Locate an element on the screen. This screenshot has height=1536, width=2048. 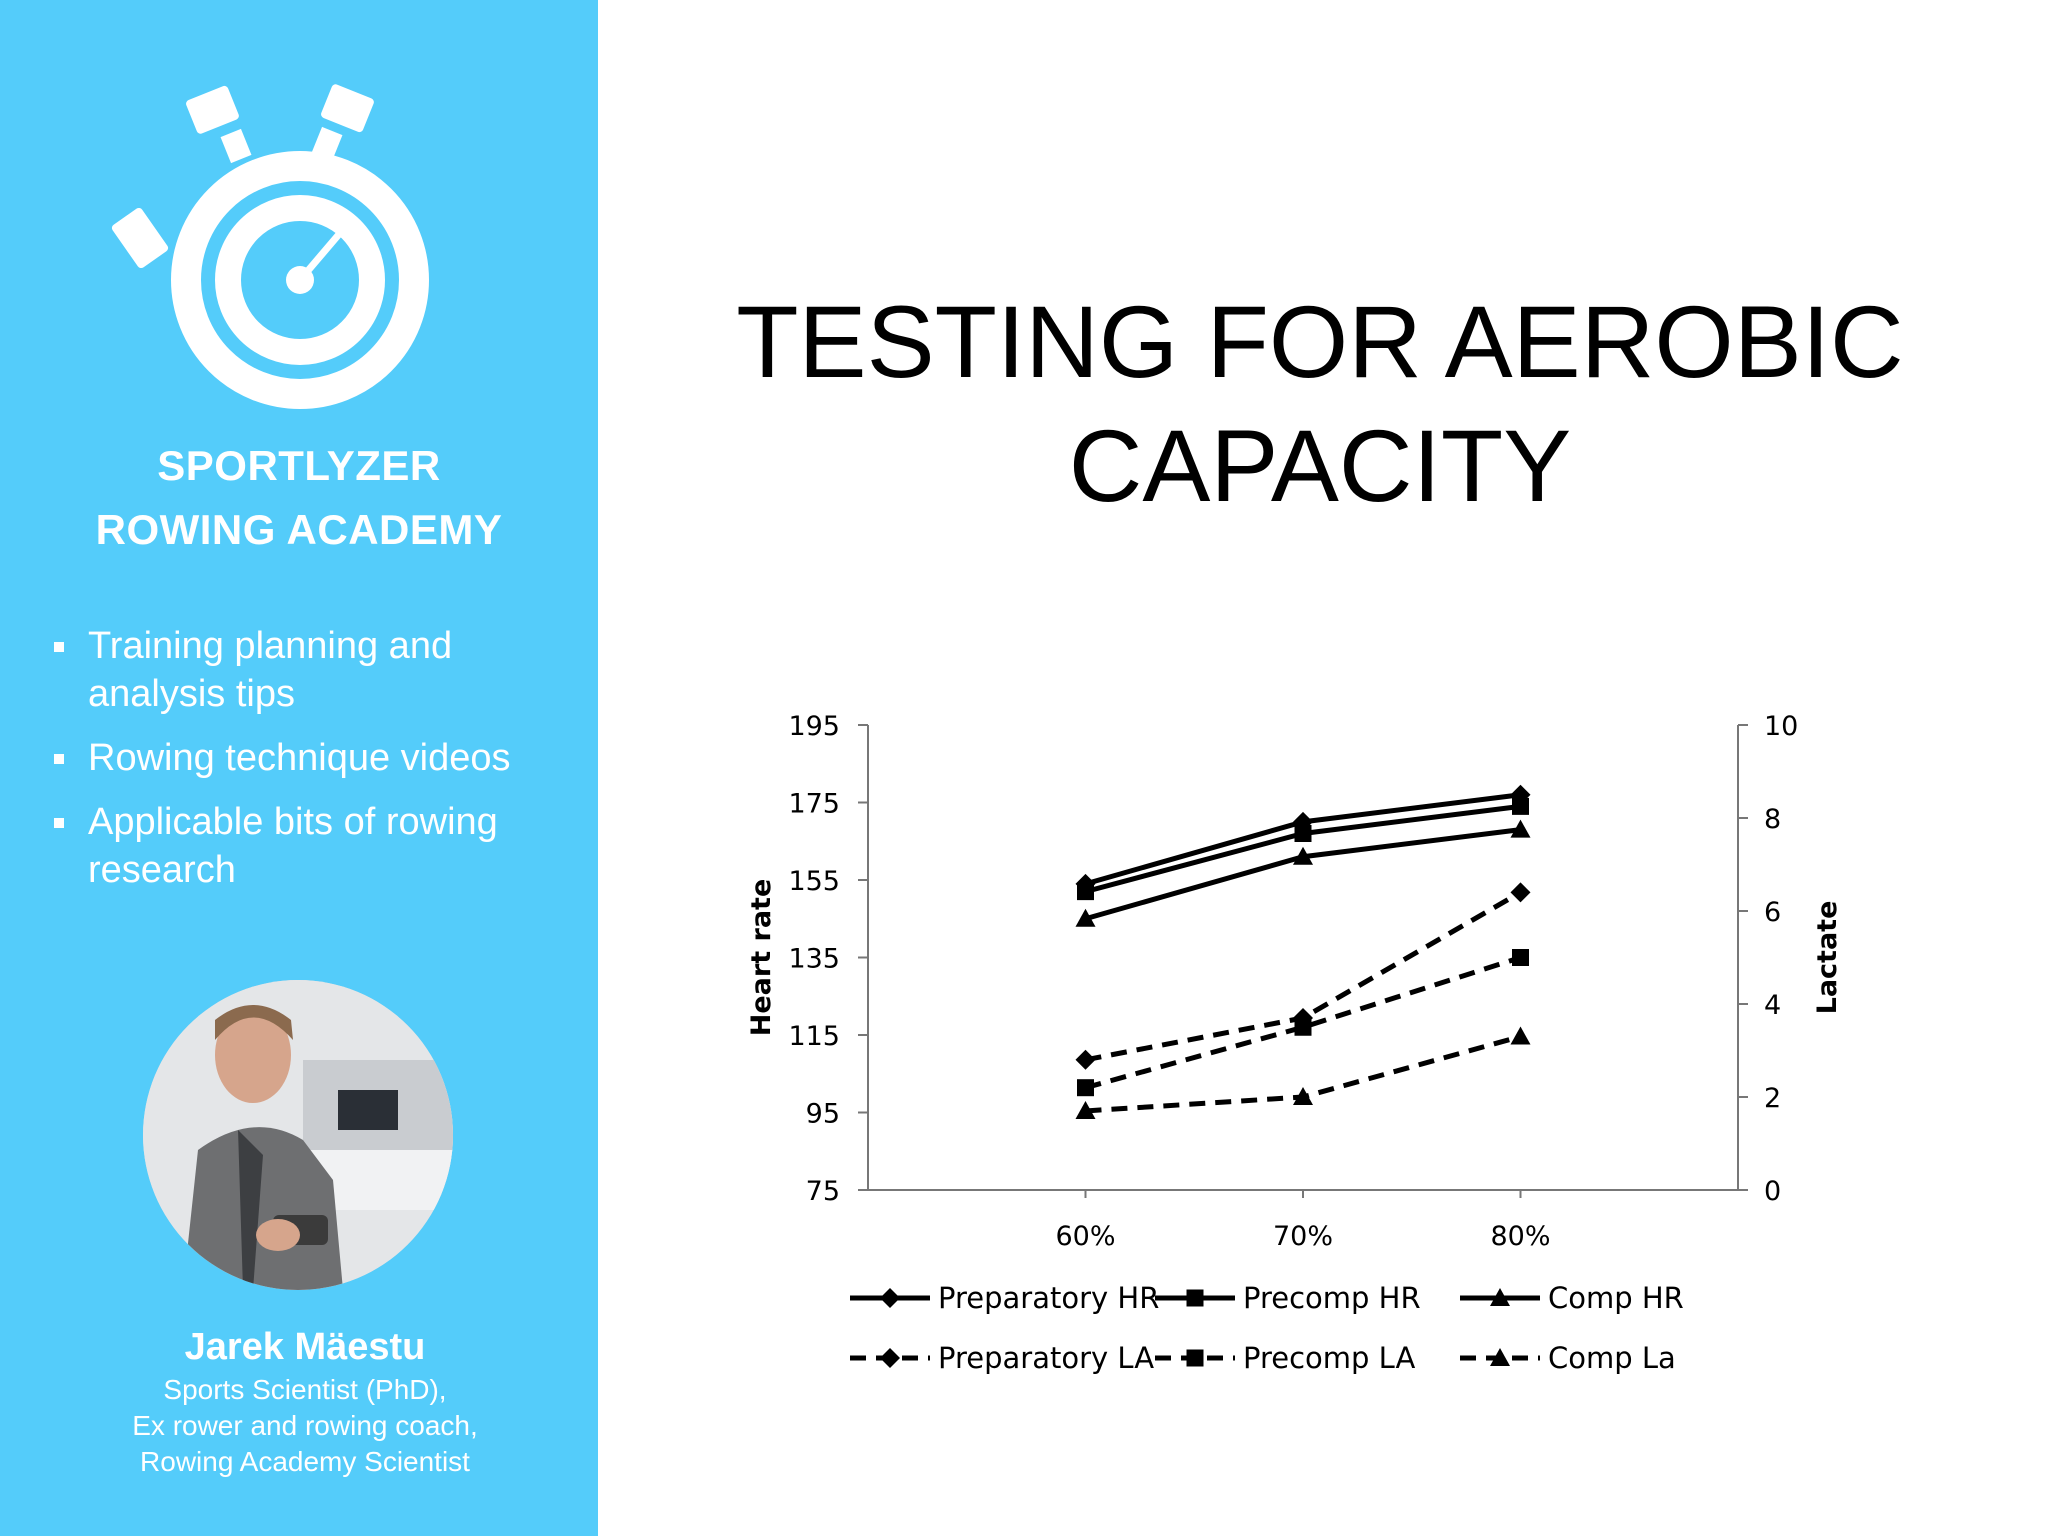
stopwatch-icon is located at coordinates (270, 246).